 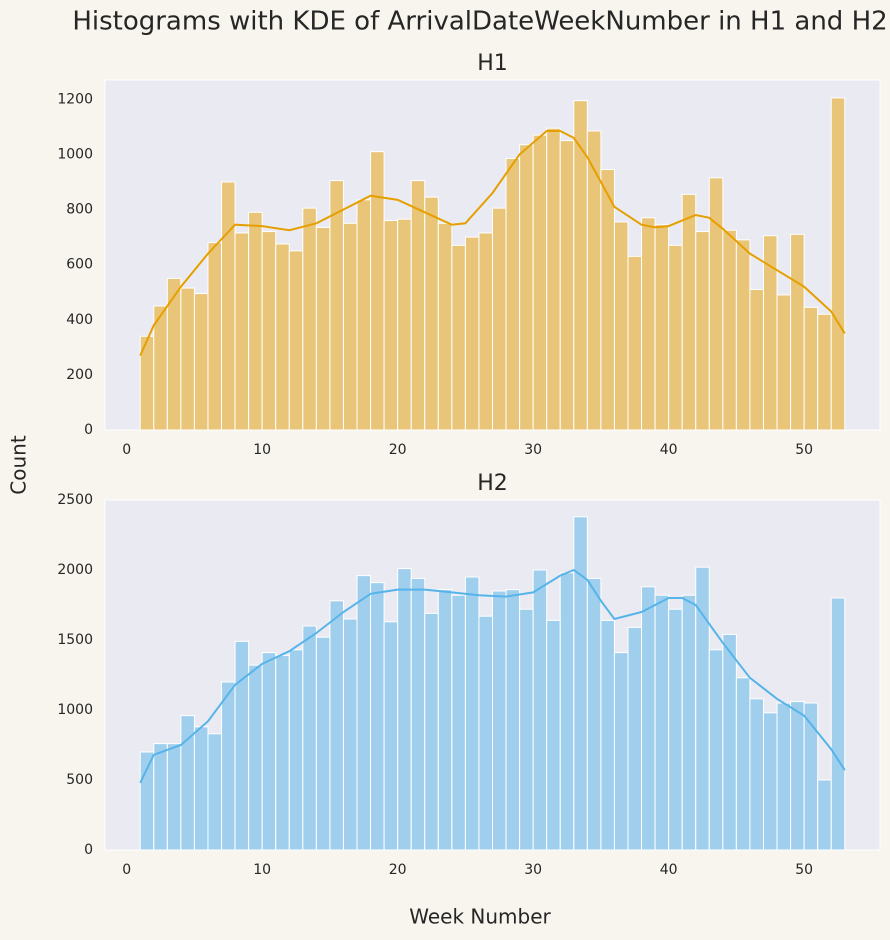 What do you see at coordinates (480, 917) in the screenshot?
I see `x-axis-label: Week Number` at bounding box center [480, 917].